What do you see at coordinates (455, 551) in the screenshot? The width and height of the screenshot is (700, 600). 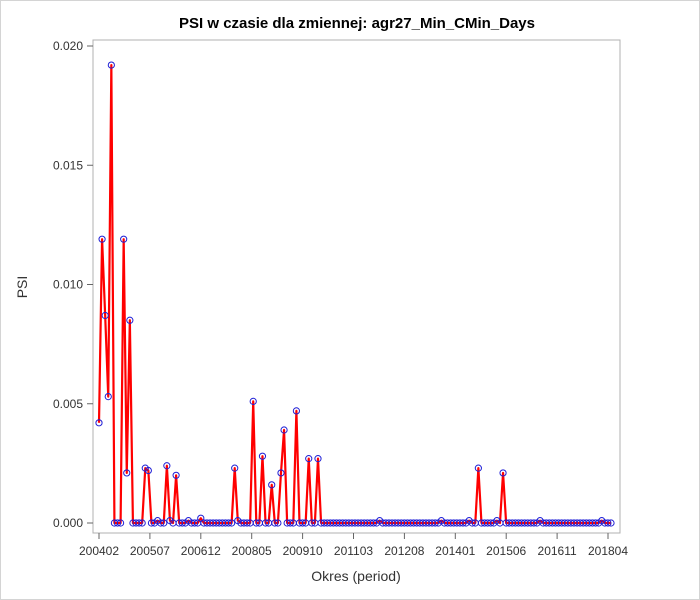 I see `x-tick-label: 201401` at bounding box center [455, 551].